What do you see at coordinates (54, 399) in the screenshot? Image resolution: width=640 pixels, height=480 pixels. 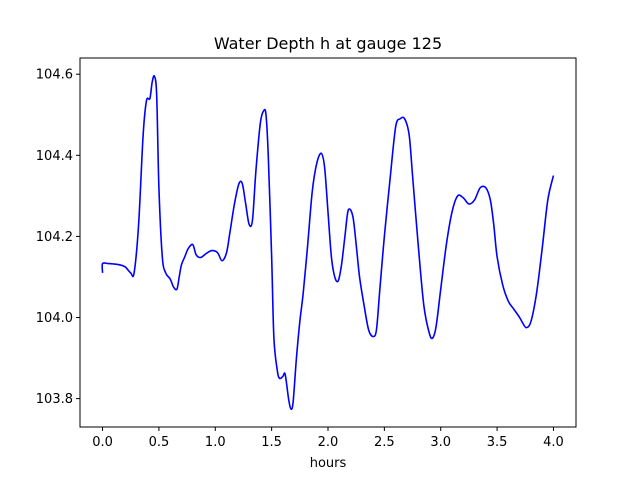 I see `y-tick-label: 103.8` at bounding box center [54, 399].